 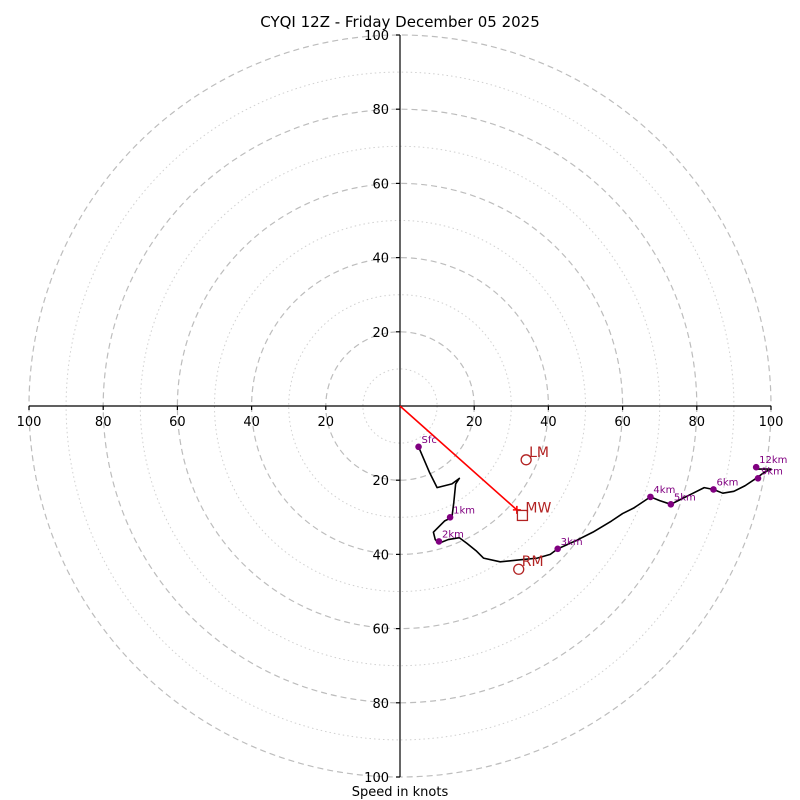 What do you see at coordinates (539, 453) in the screenshot?
I see `storm-motion-label-lm: LM` at bounding box center [539, 453].